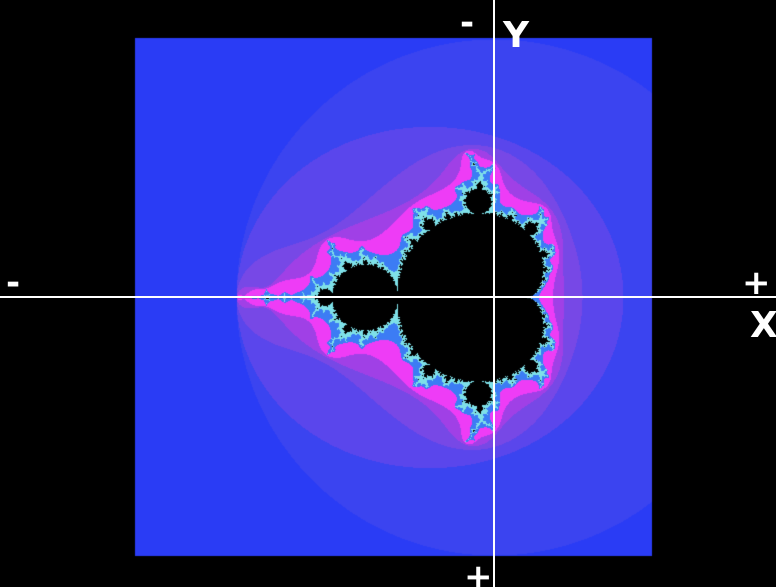 This screenshot has height=587, width=776. What do you see at coordinates (756, 283) in the screenshot?
I see `x-axis-positive-sign: +` at bounding box center [756, 283].